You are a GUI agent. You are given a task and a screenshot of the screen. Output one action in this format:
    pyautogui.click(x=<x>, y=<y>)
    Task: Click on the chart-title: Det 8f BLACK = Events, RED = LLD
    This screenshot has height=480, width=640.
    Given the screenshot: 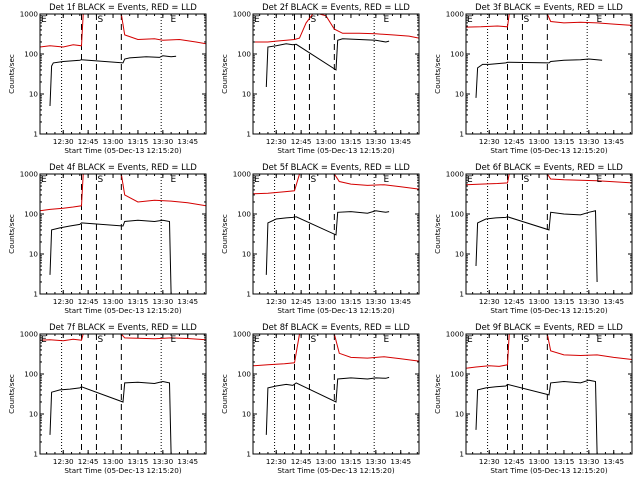 What is the action you would take?
    pyautogui.click(x=336, y=327)
    